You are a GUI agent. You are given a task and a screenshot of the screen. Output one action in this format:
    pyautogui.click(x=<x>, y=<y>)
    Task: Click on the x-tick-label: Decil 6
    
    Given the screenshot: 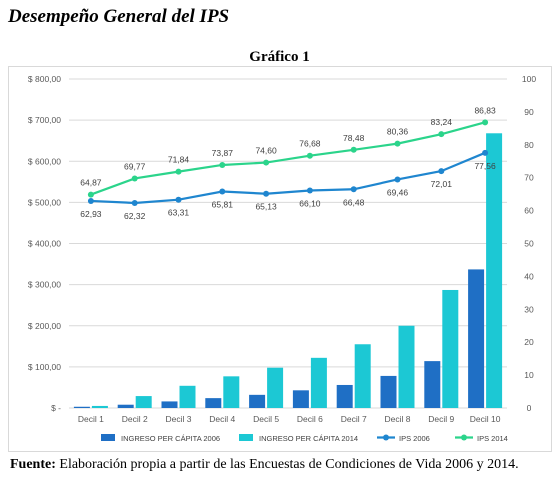 What is the action you would take?
    pyautogui.click(x=310, y=419)
    